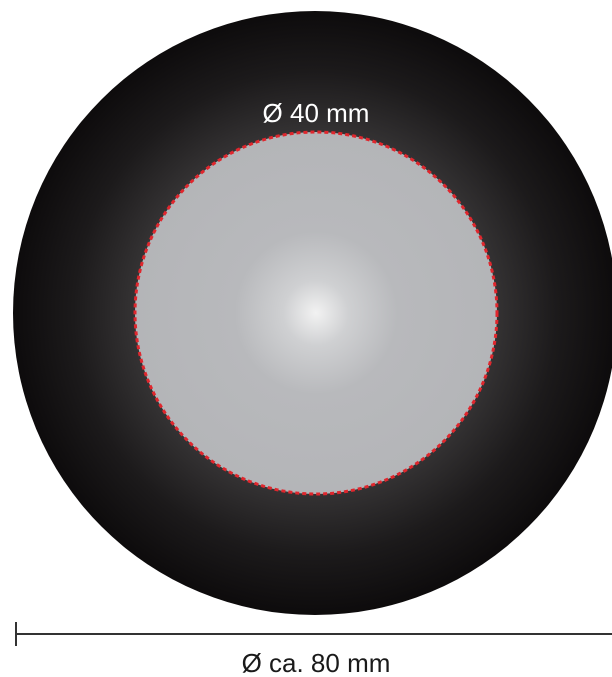  What do you see at coordinates (316, 662) in the screenshot?
I see `outer-diameter-label: Ø ca. 80 mm` at bounding box center [316, 662].